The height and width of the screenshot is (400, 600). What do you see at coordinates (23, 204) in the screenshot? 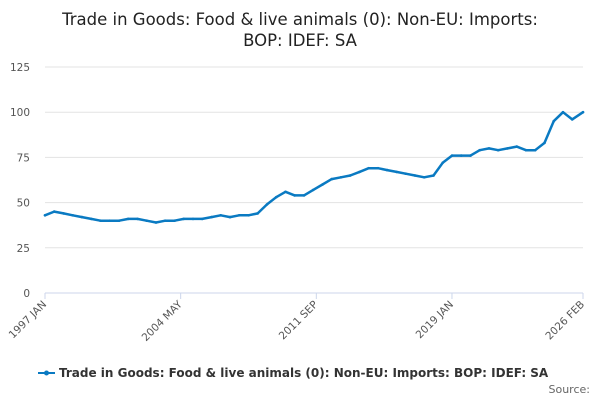
I see `y-tick-label: 50` at bounding box center [23, 204].